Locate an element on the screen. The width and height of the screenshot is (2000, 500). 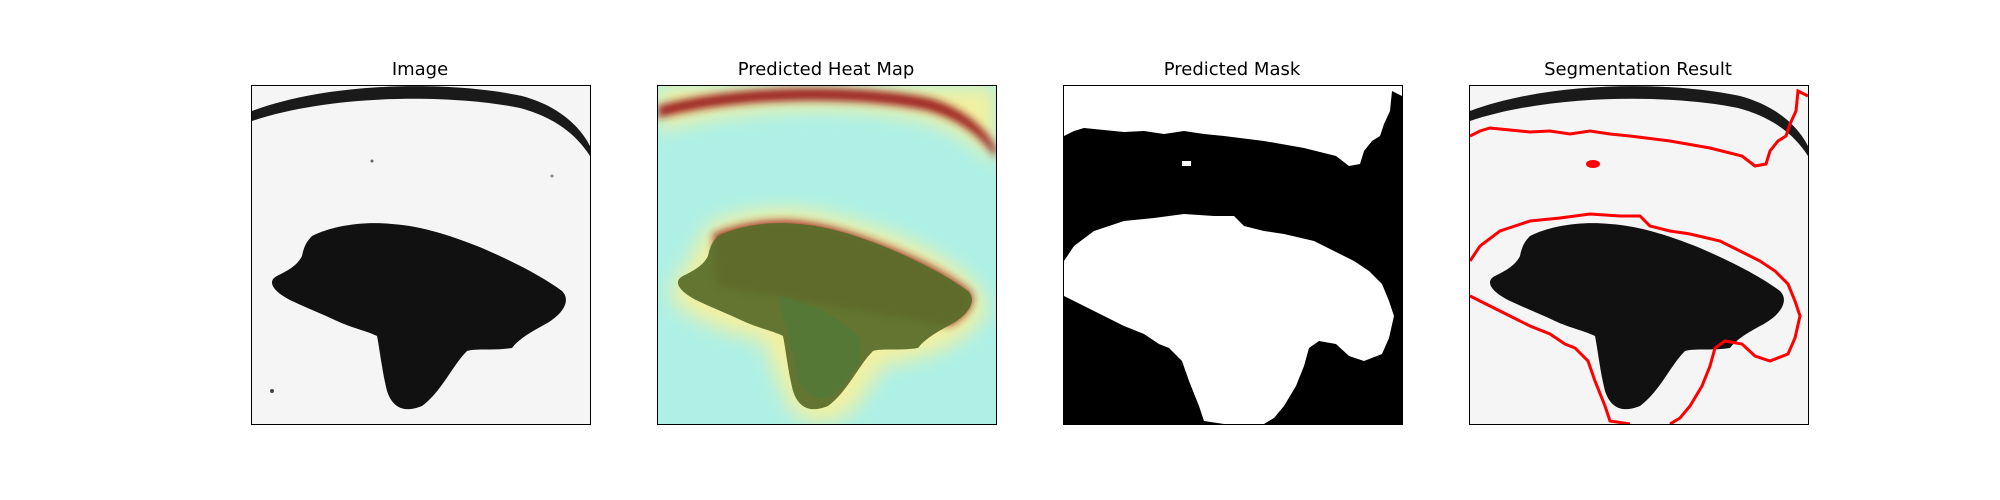
heatmap-panel is located at coordinates (827, 255).